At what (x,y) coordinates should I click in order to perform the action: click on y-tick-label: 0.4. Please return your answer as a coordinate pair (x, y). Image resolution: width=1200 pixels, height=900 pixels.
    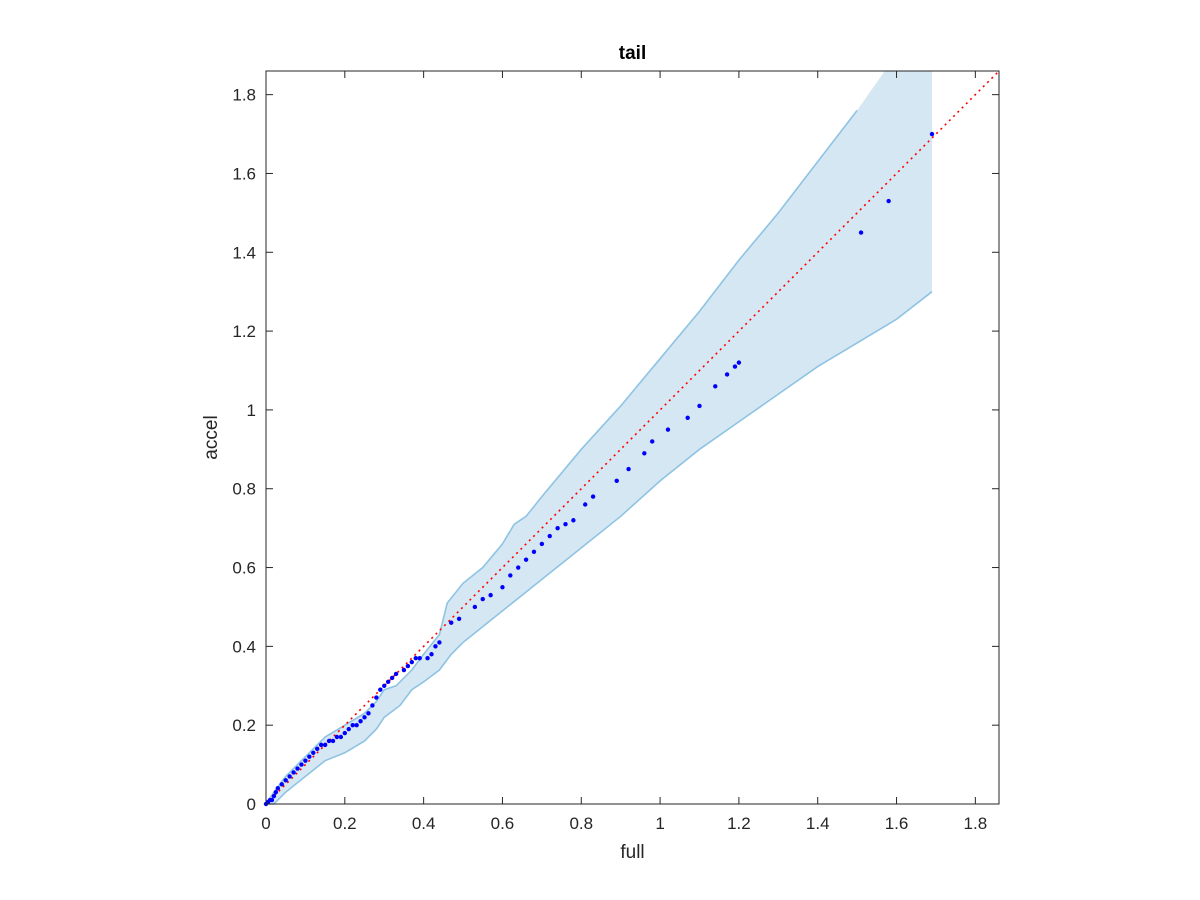
    Looking at the image, I should click on (244, 646).